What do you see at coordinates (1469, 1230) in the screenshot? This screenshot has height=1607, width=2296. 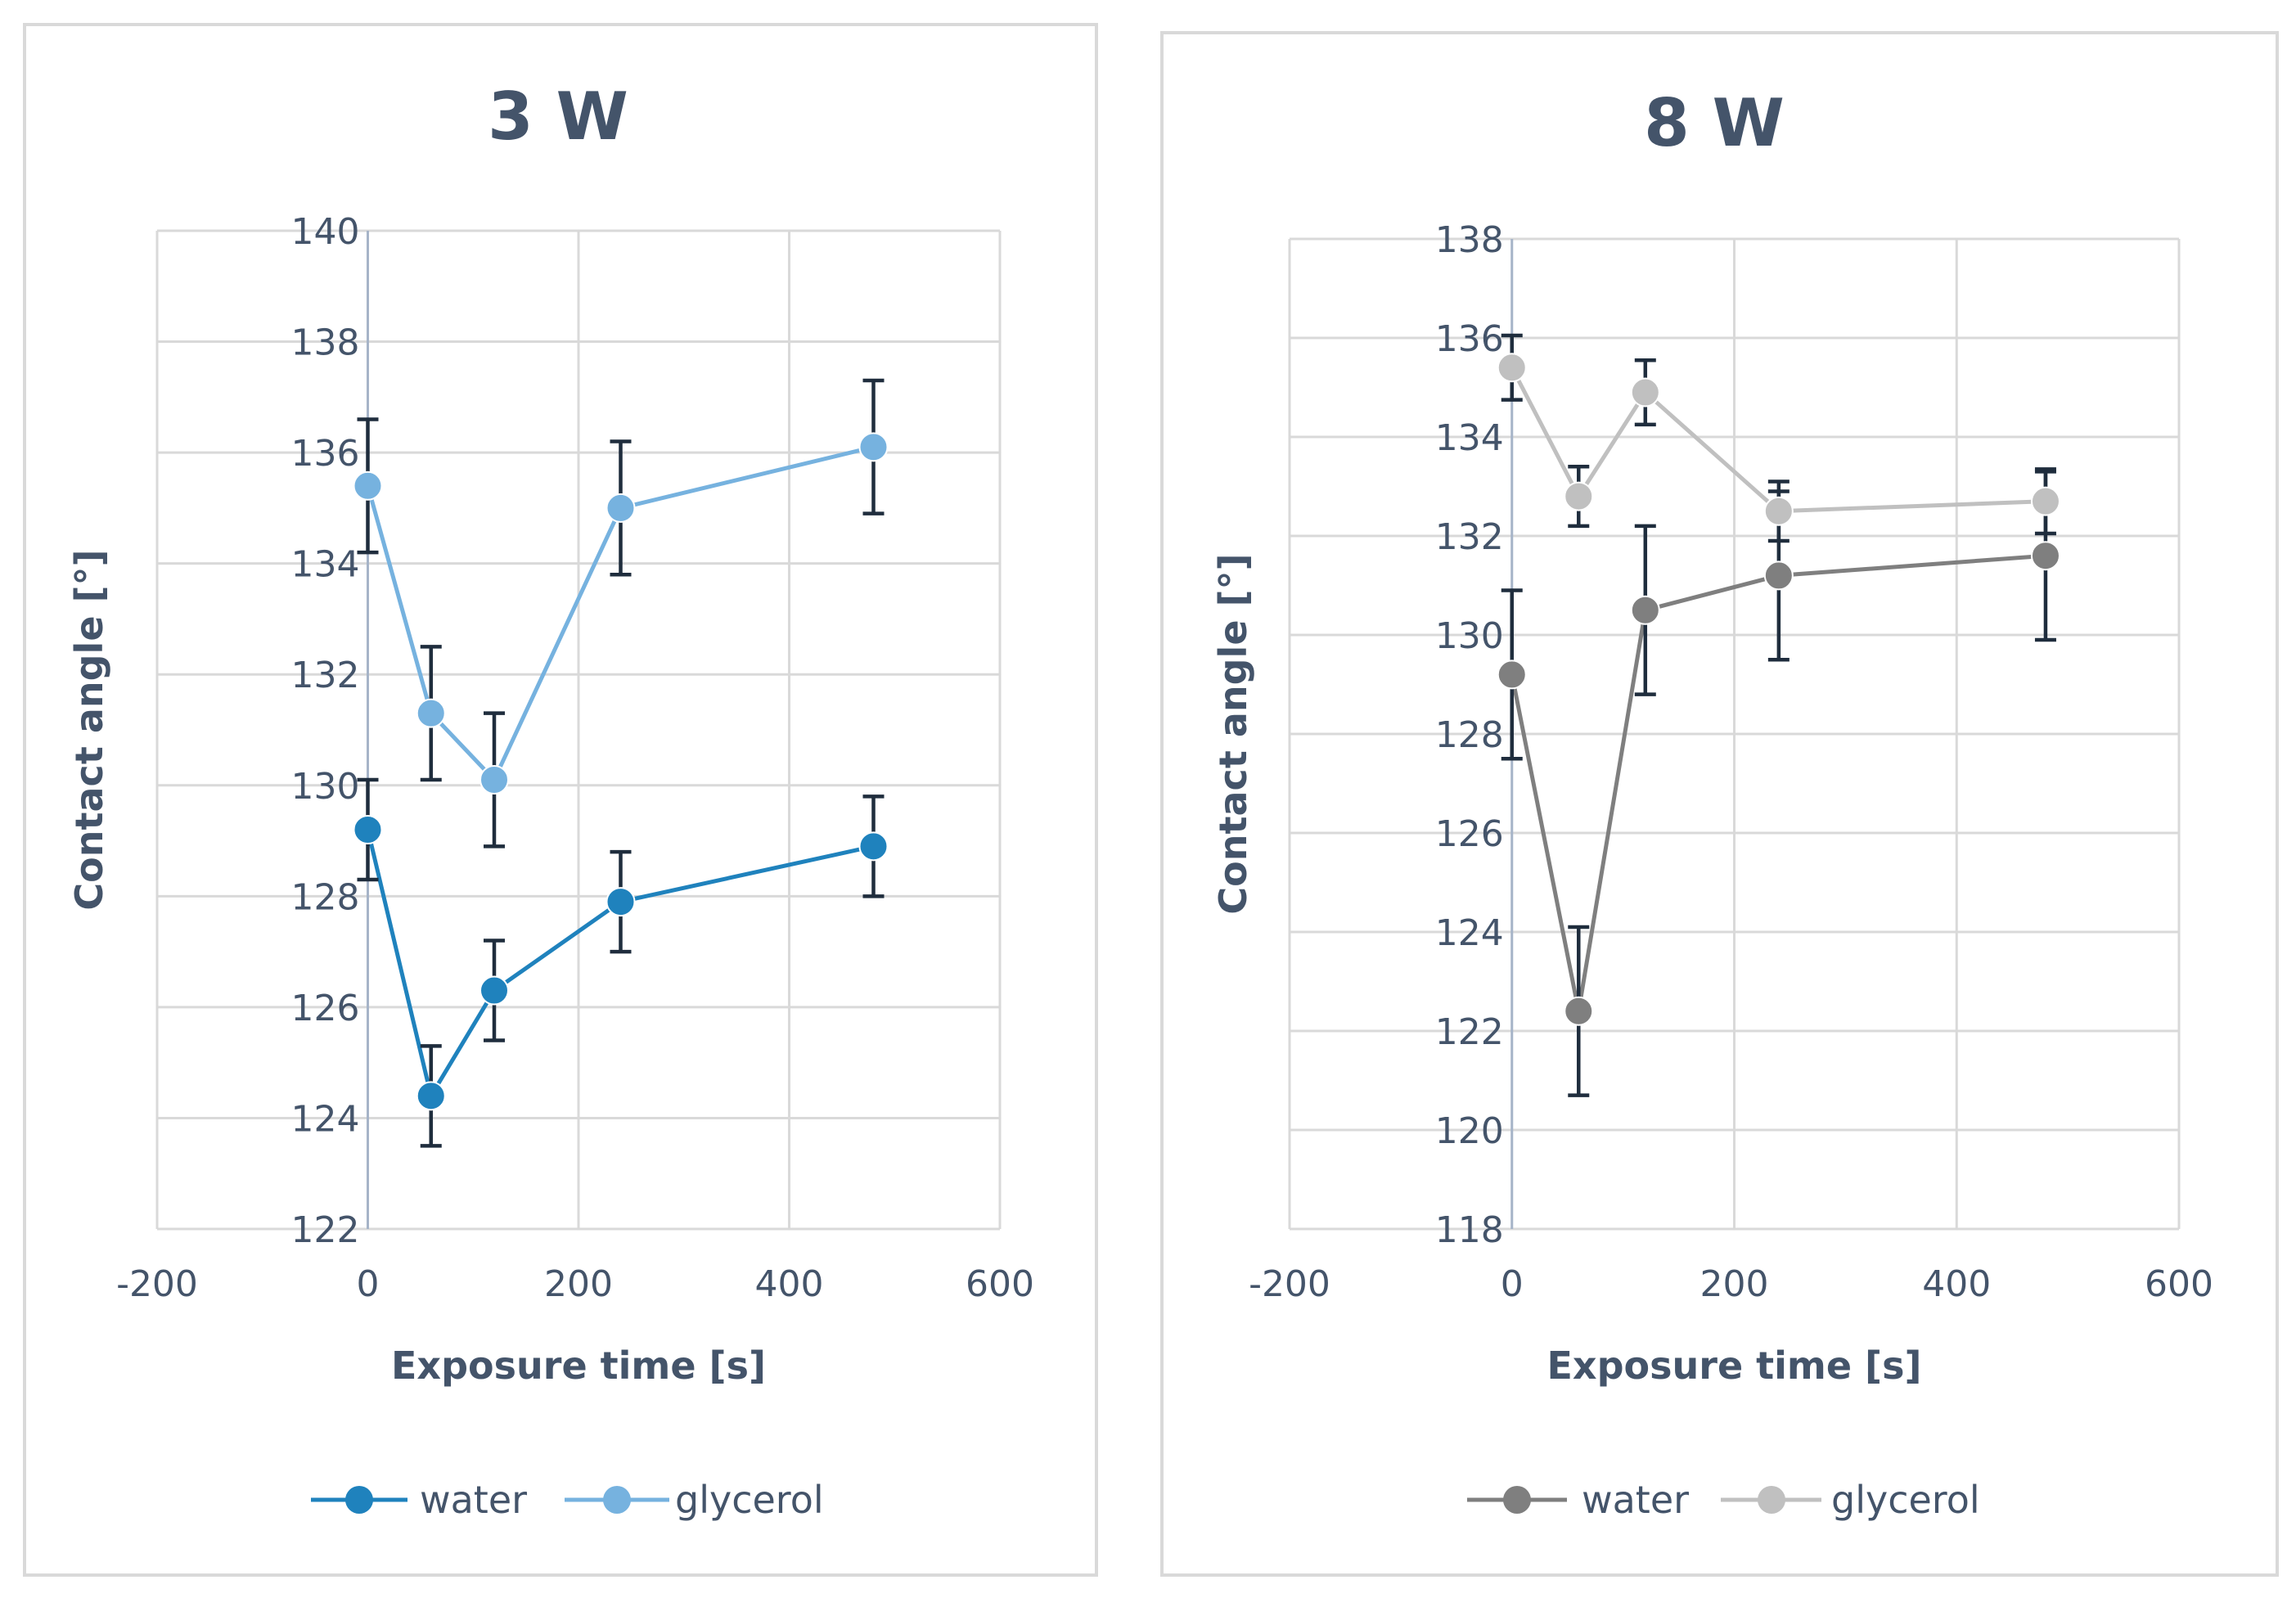 I see `y-tick-label: 118` at bounding box center [1469, 1230].